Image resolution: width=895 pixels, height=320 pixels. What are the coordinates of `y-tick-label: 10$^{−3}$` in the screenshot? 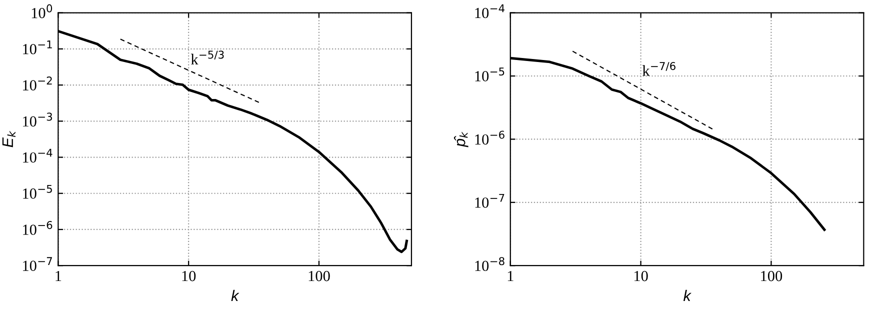 It's located at (37, 119).